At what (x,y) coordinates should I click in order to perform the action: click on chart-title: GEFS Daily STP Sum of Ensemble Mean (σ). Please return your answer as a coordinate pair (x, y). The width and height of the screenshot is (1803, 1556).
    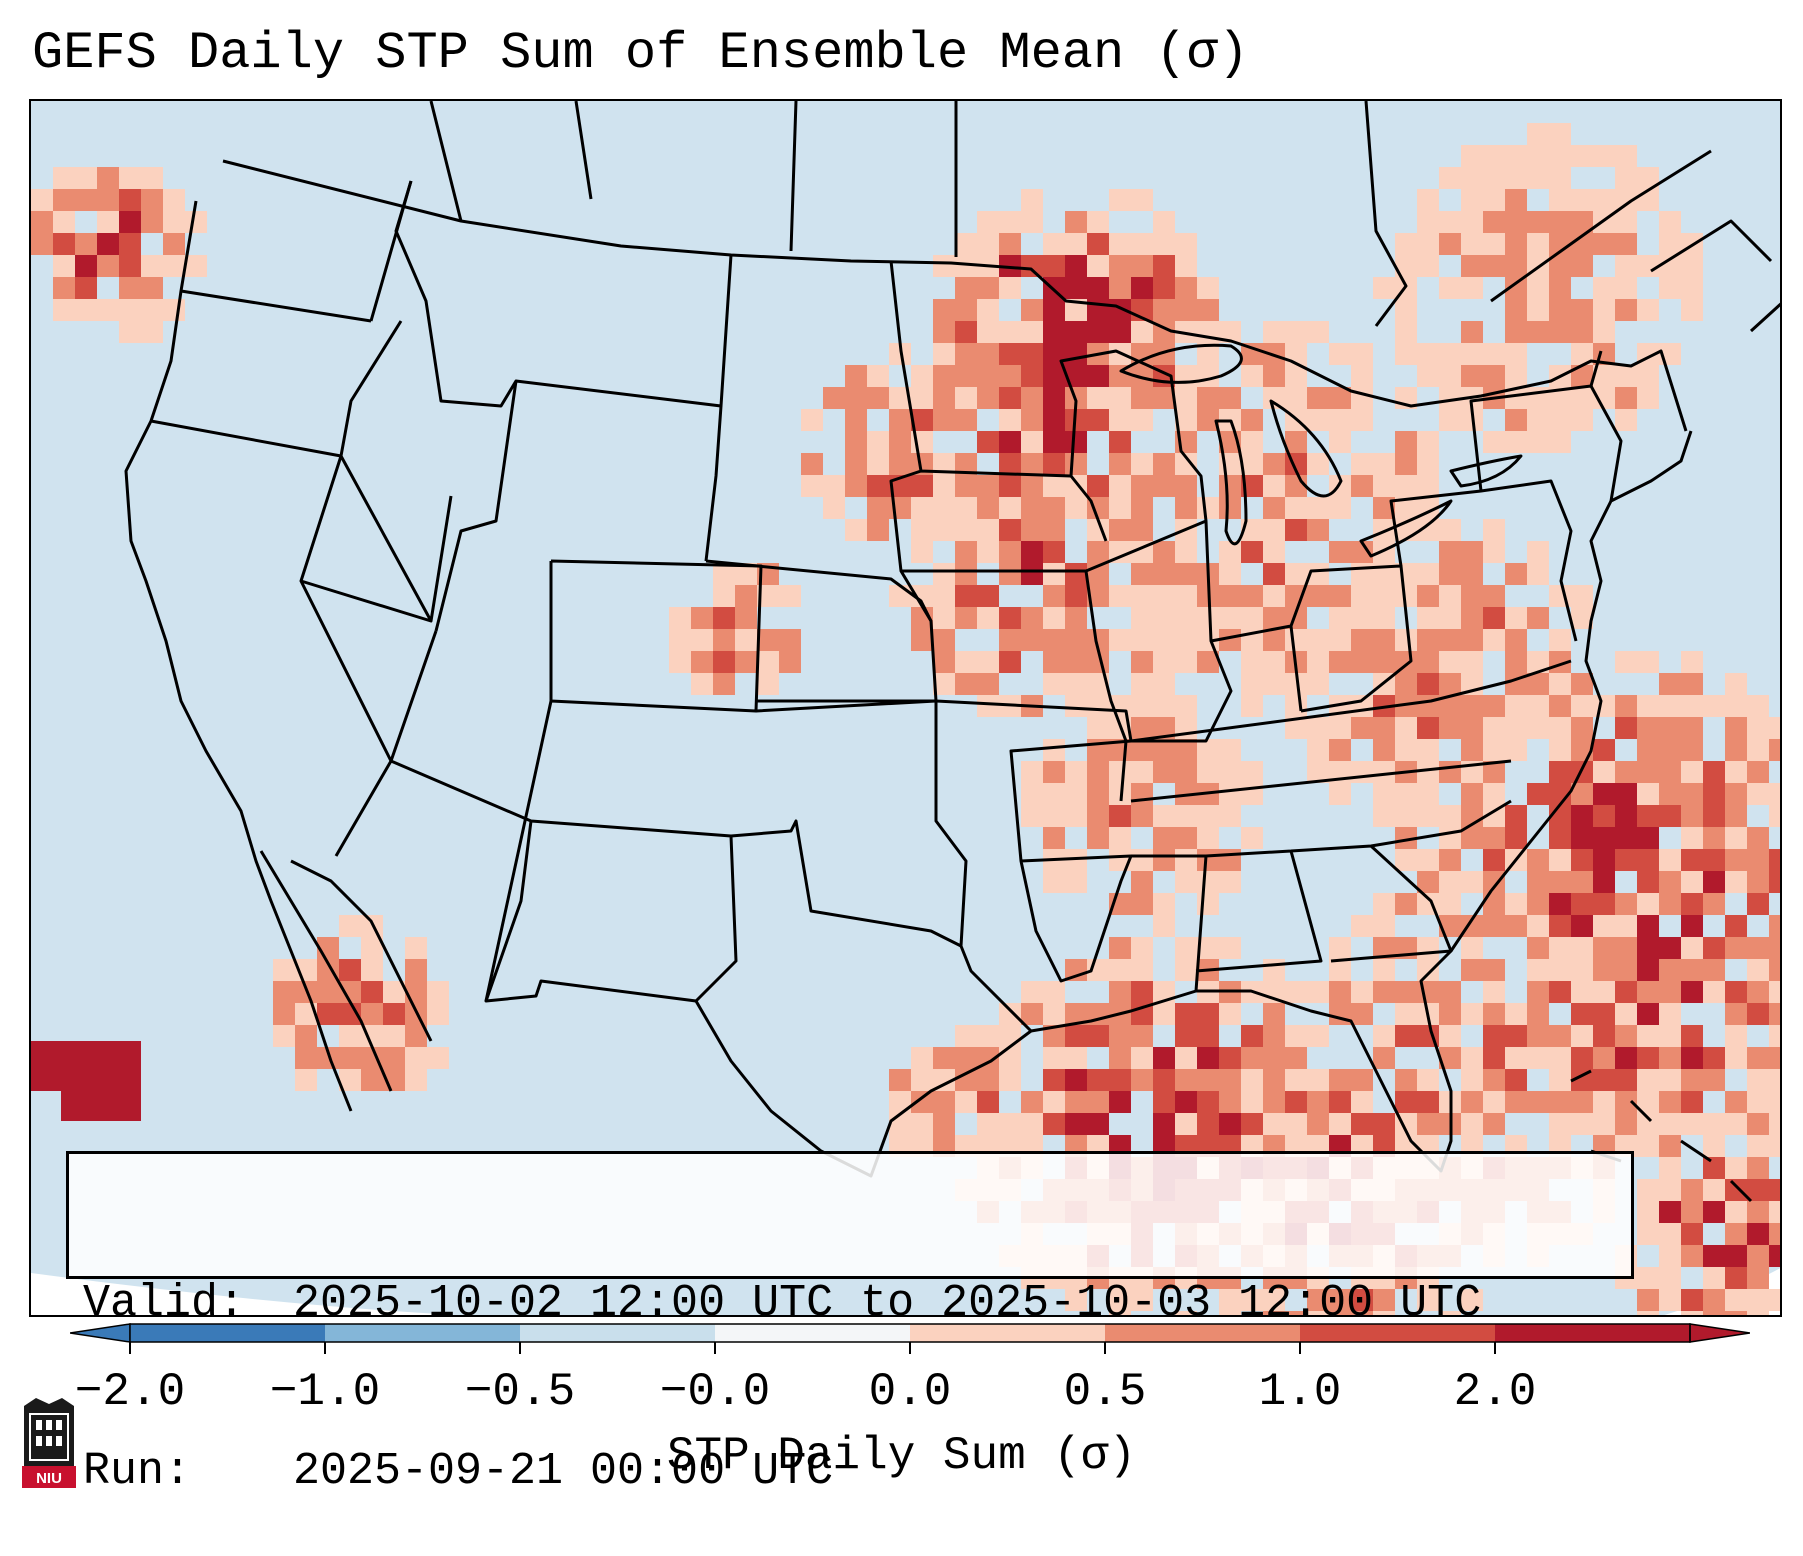
    Looking at the image, I should click on (640, 53).